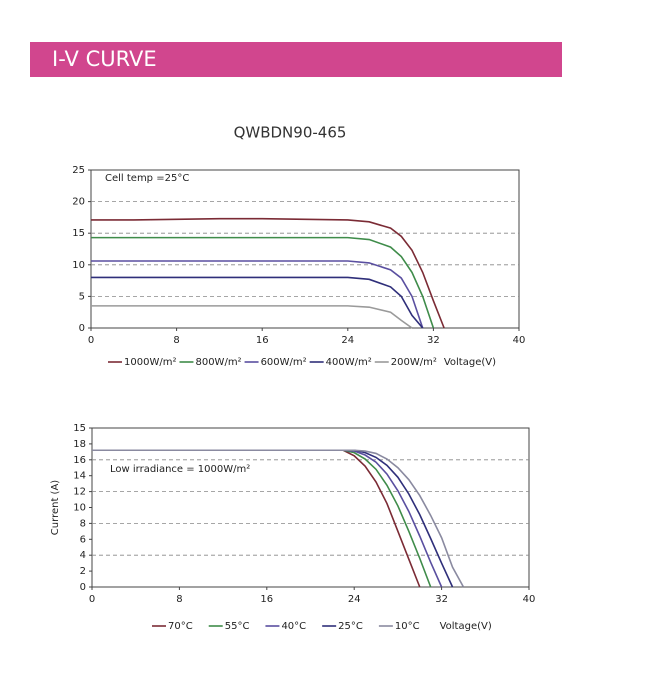 This screenshot has height=681, width=650. Describe the element at coordinates (150, 362) in the screenshot. I see `legend-label: 1000W/m²` at that location.